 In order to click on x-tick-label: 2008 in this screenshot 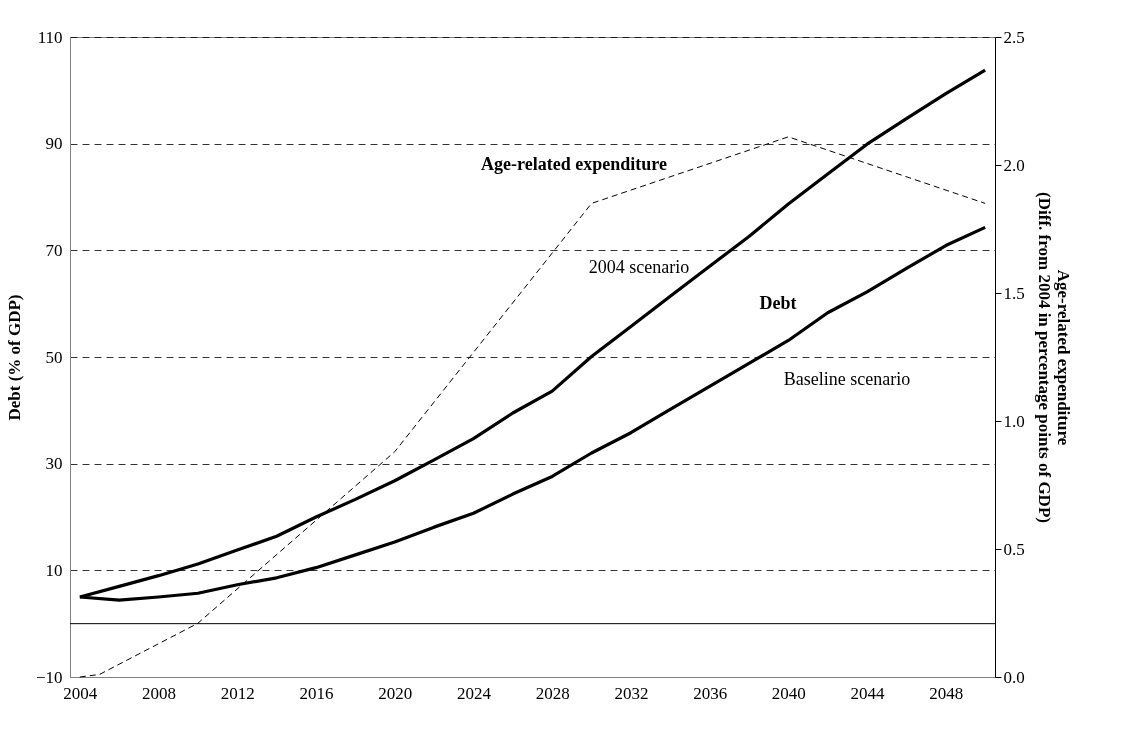, I will do `click(159, 693)`.